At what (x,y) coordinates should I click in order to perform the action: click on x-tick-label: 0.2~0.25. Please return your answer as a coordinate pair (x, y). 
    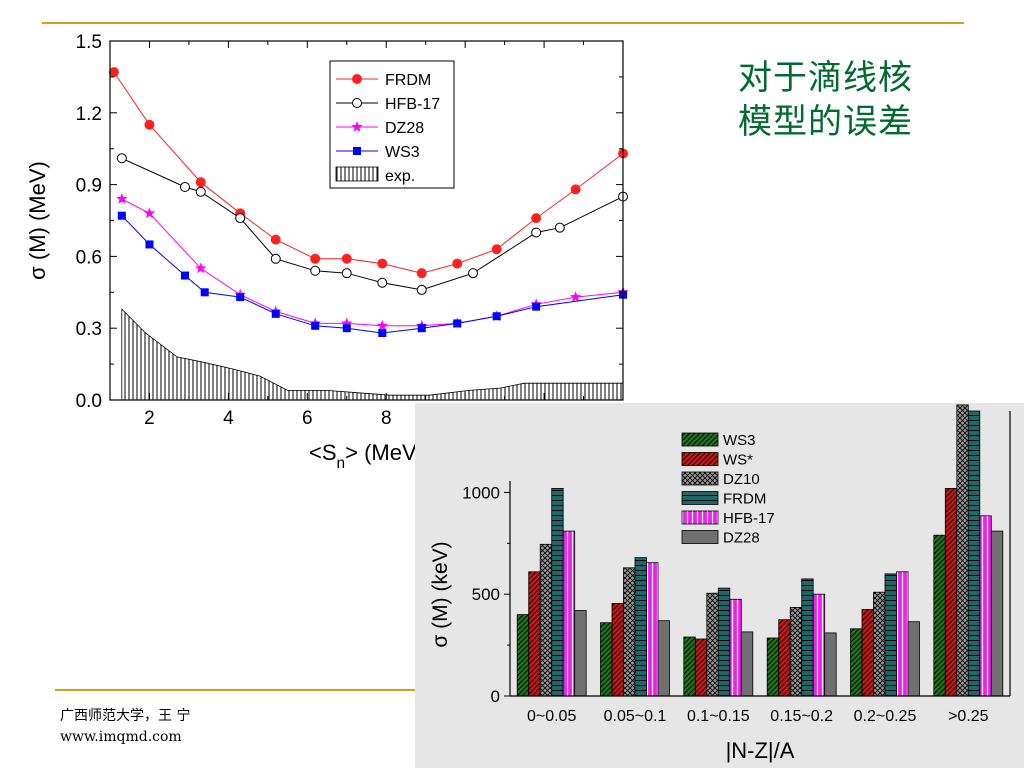
    Looking at the image, I should click on (885, 716).